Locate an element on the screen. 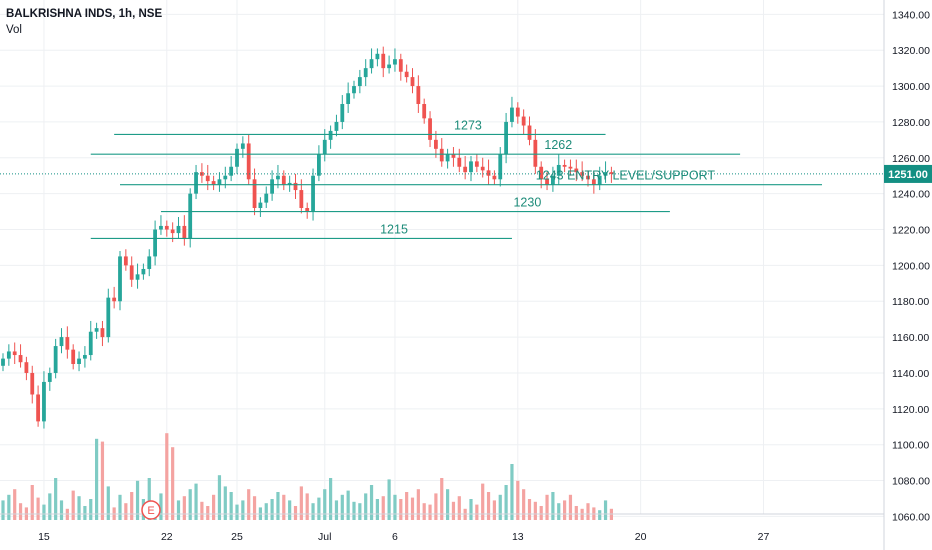 The image size is (932, 550). time-axis-tick-label: Jul is located at coordinates (324, 537).